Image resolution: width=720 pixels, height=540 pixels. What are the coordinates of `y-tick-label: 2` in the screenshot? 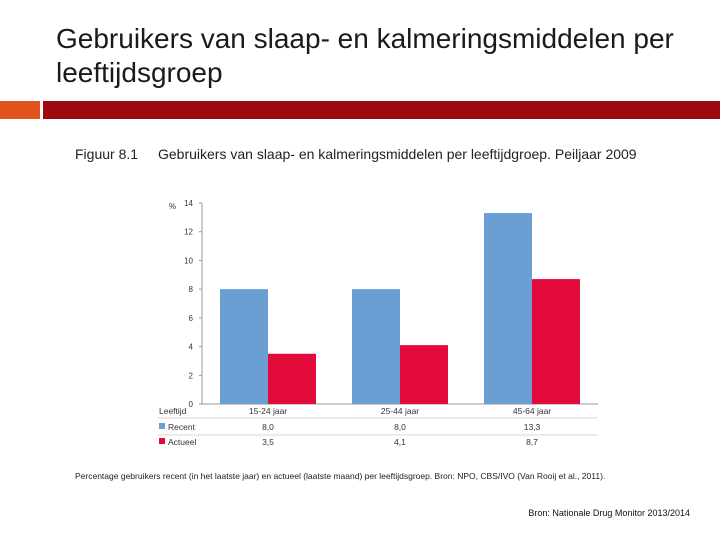 It's located at (191, 375).